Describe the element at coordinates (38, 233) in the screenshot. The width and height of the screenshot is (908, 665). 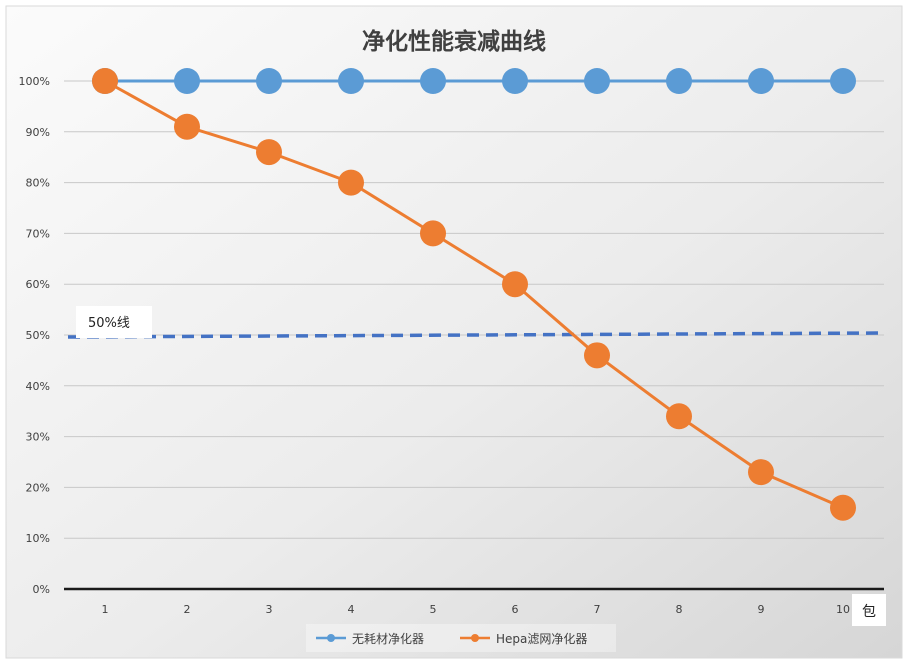
I see `y-tick-label: 70%` at that location.